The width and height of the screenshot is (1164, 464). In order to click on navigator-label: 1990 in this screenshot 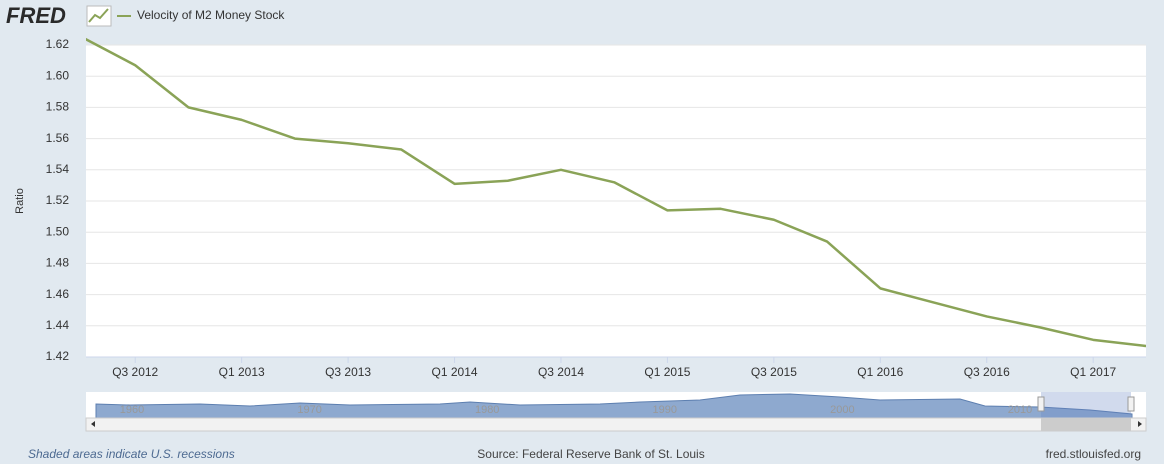, I will do `click(665, 410)`.